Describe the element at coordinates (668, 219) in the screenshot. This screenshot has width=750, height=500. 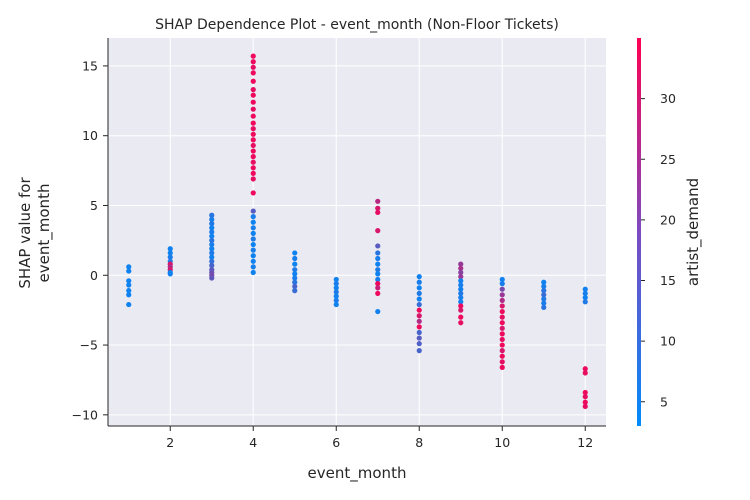
I see `colorbar-tick-label: 20` at that location.